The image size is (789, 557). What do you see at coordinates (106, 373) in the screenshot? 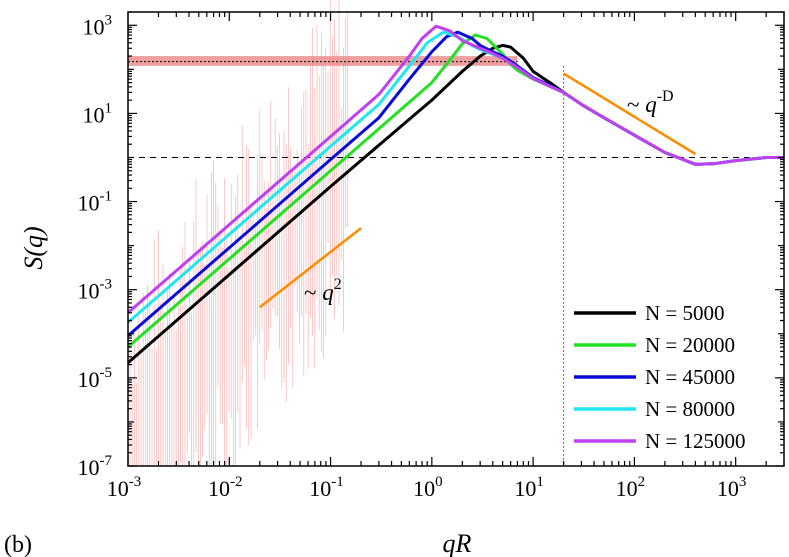
I see `y-tick-label-exp: -5` at bounding box center [106, 373].